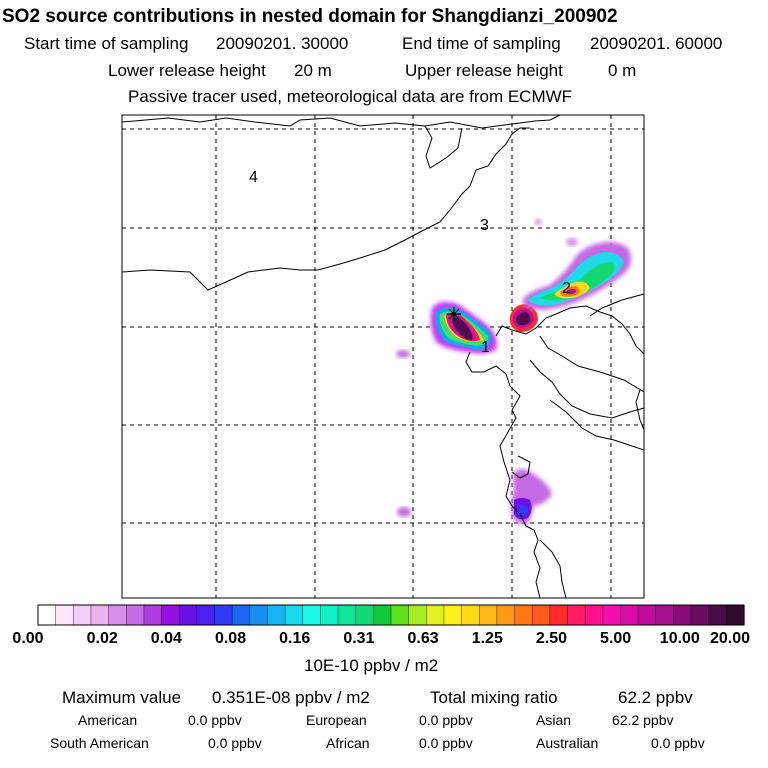 Image resolution: width=768 pixels, height=768 pixels. I want to click on african-label: African, so click(348, 743).